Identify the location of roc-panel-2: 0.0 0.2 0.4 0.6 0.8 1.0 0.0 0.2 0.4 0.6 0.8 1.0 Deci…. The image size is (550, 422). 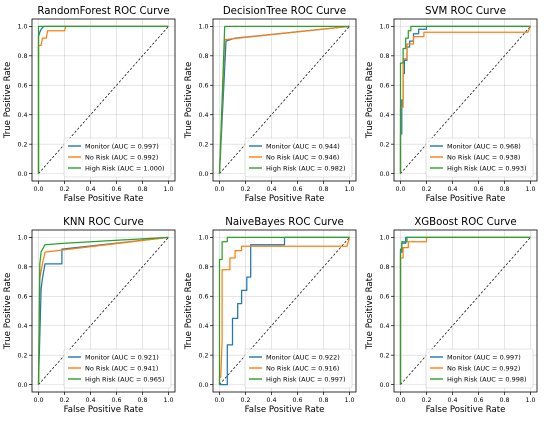
(270, 105).